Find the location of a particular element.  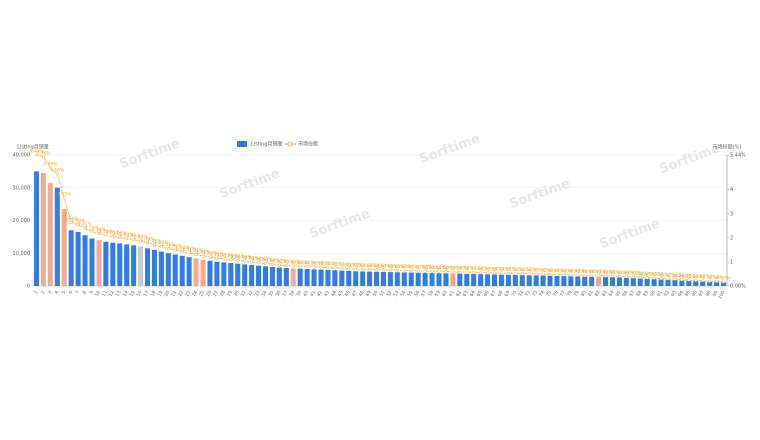

data-label: 0.28% is located at coordinates (675, 276).